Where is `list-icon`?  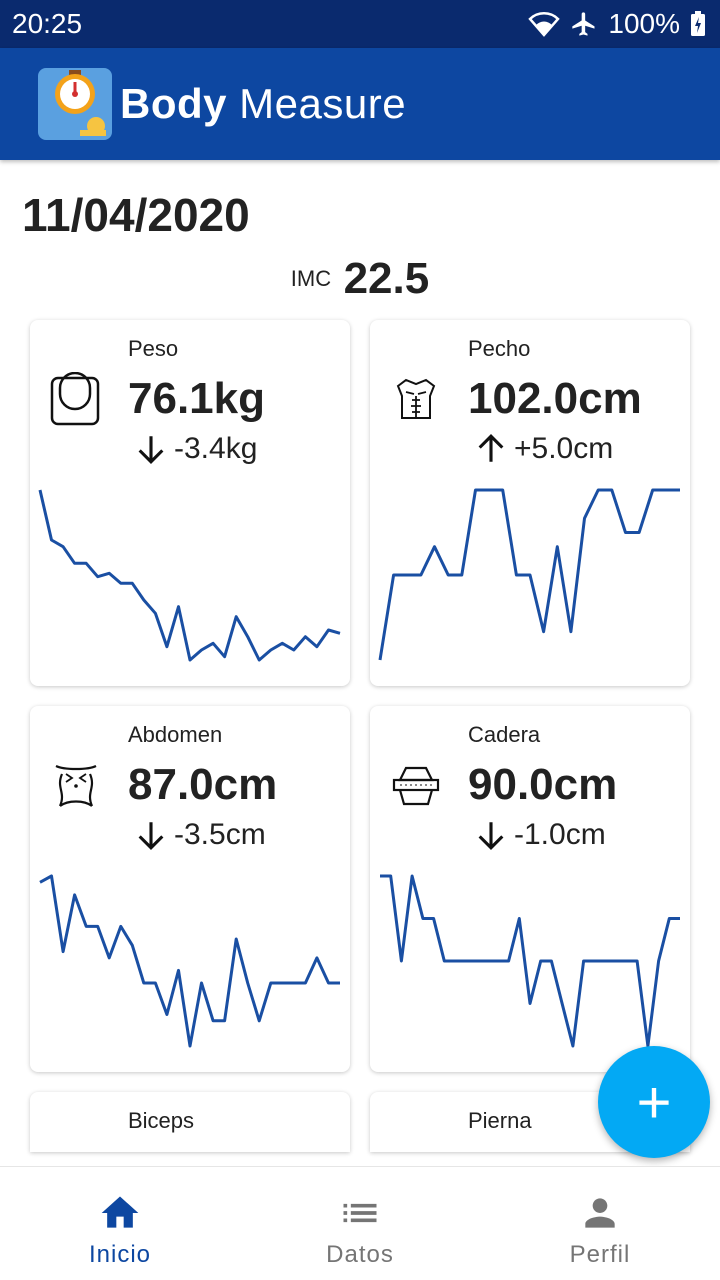 list-icon is located at coordinates (360, 1213).